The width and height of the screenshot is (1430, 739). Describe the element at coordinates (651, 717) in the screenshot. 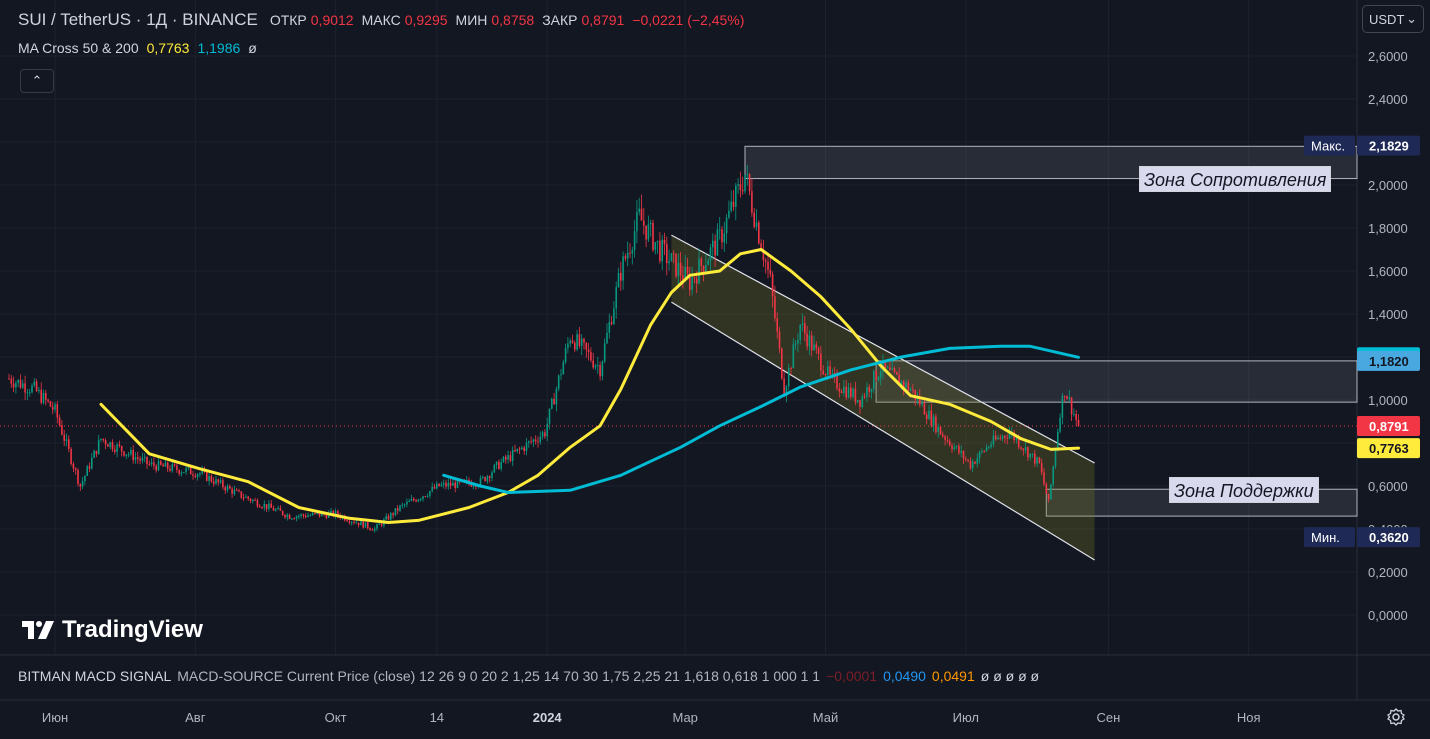

I see `time-axis: Июн Авг Окт 14 2024 Мар Май Июл Сен Ноя` at that location.